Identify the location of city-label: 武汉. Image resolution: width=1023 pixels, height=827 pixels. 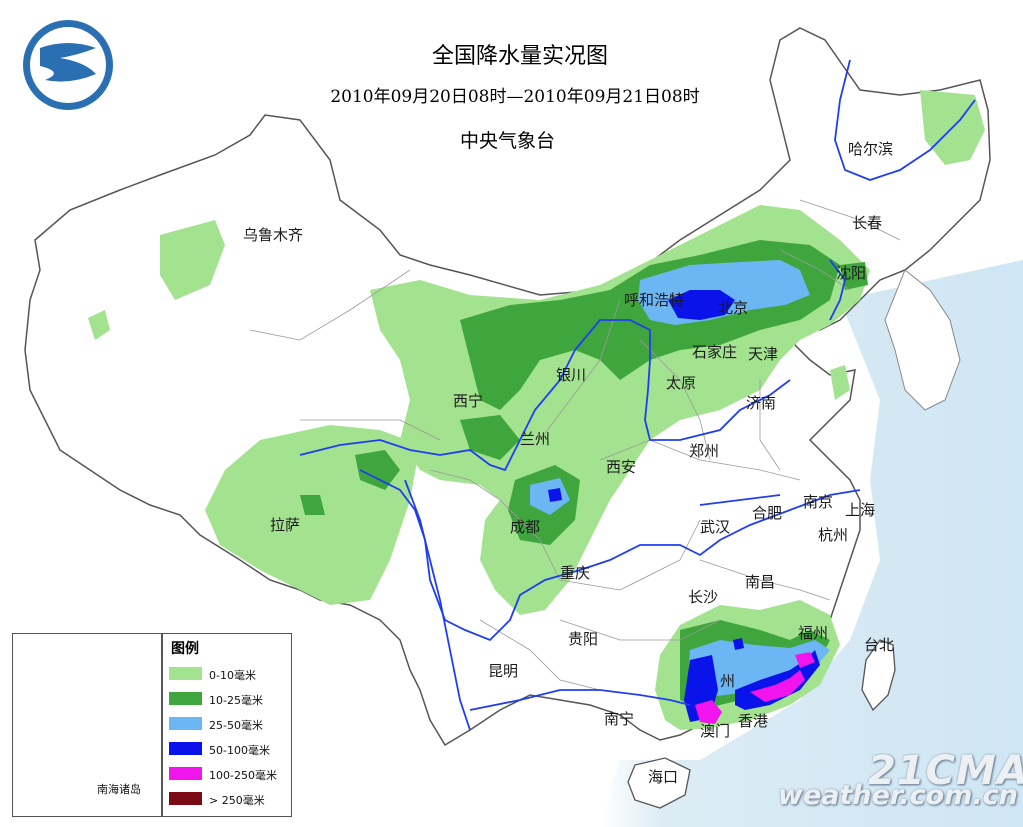
(715, 527).